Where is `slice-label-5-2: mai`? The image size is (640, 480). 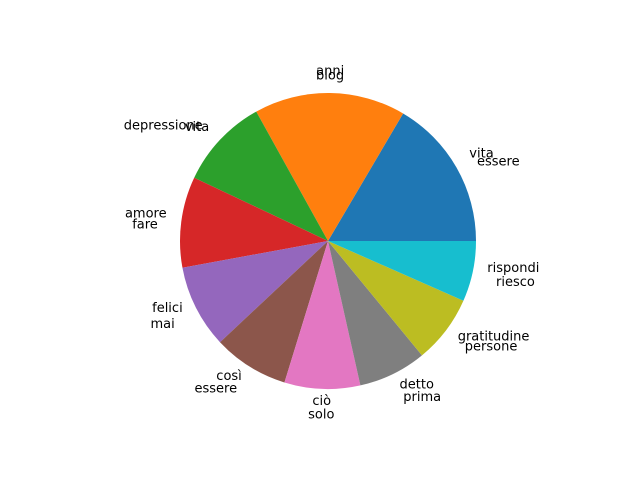
slice-label-5-2: mai is located at coordinates (162, 324).